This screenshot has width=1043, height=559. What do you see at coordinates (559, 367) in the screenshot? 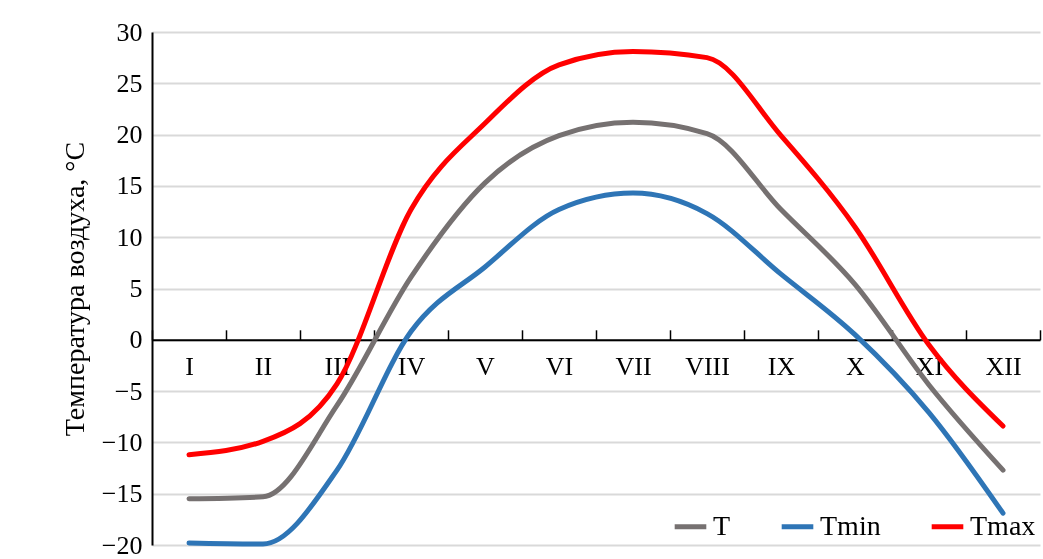
I see `x-tick-label: VI` at bounding box center [559, 367].